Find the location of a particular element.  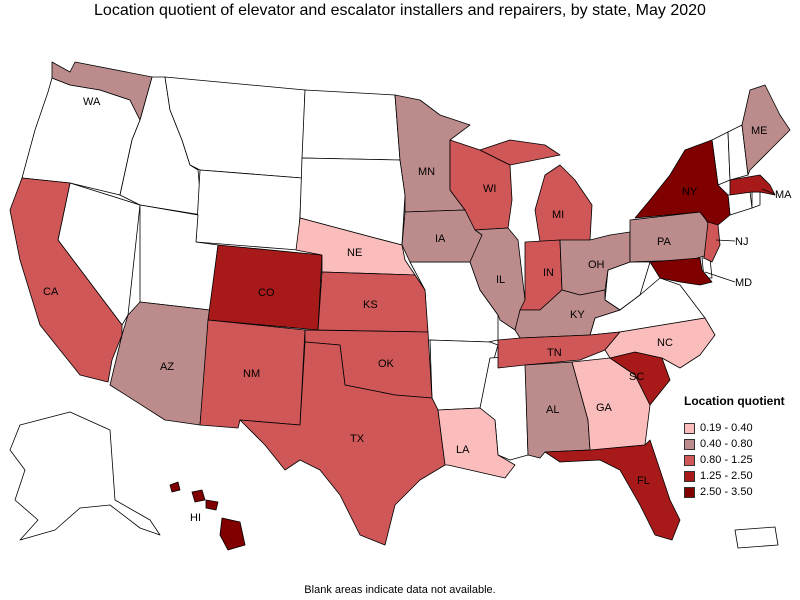

legend-item: 0.80 - 1.25 is located at coordinates (740, 460).